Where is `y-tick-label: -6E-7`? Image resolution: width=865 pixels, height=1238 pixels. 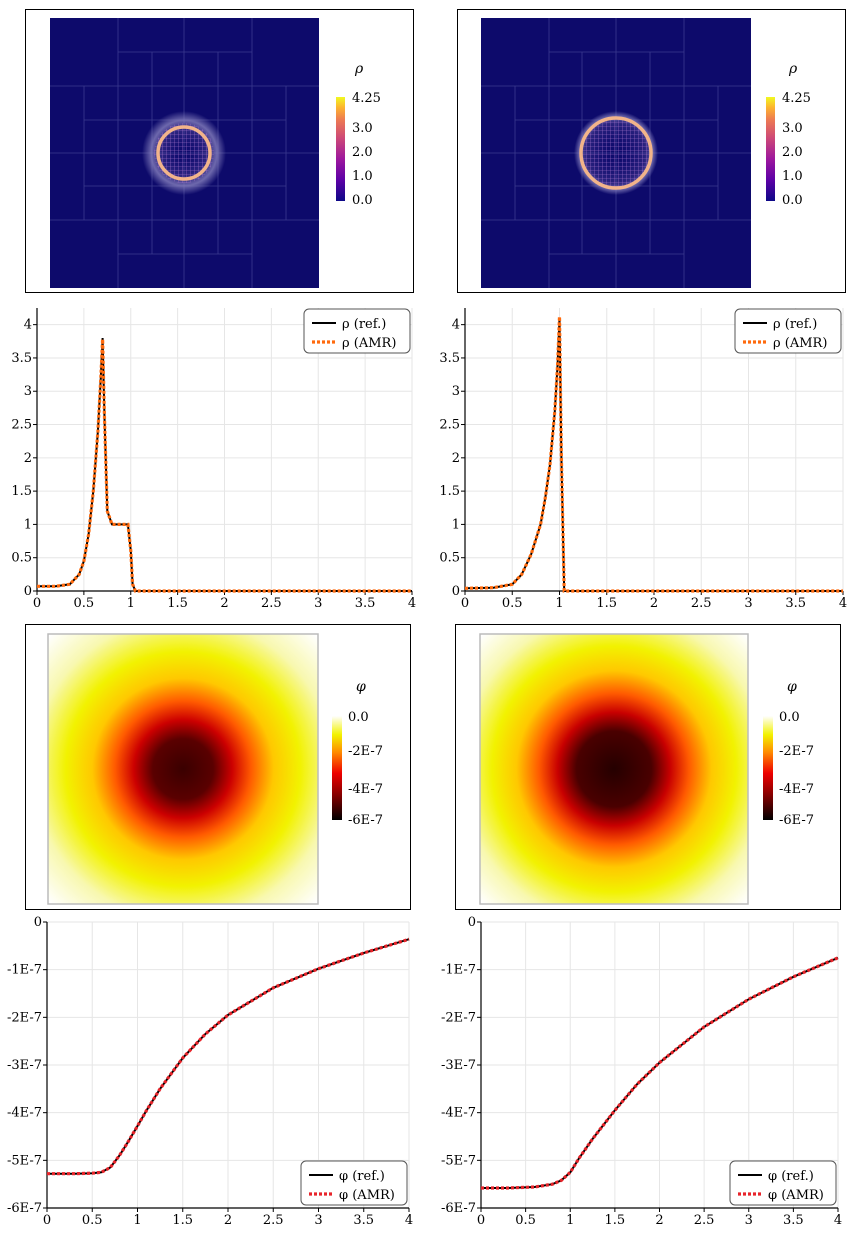
y-tick-label: -6E-7 is located at coordinates (458, 1208).